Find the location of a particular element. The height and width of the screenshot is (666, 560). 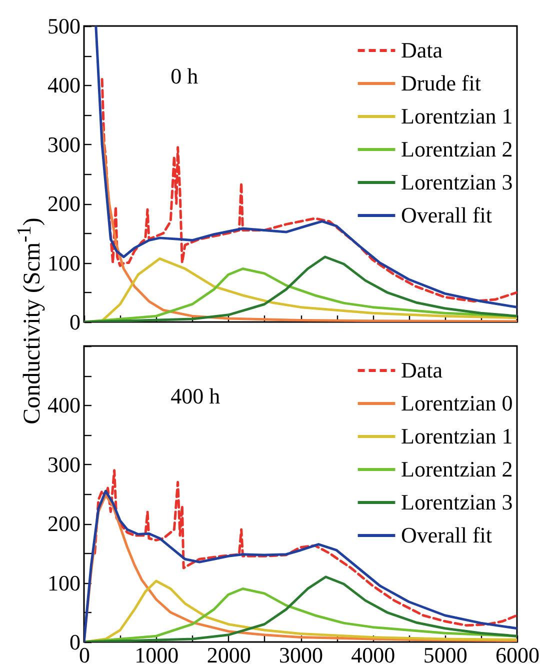

x-tick-label: 3000 is located at coordinates (301, 654).